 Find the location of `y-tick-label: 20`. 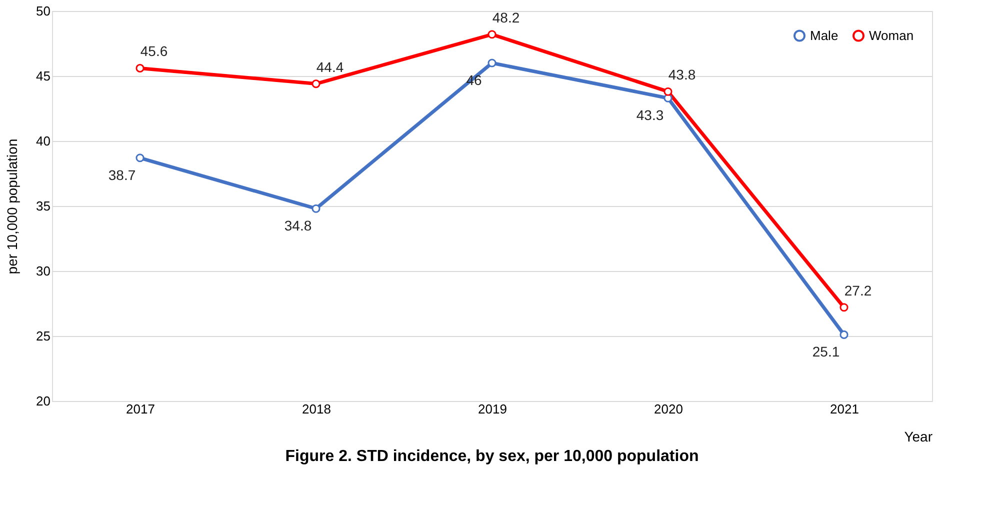

y-tick-label: 20 is located at coordinates (43, 401).